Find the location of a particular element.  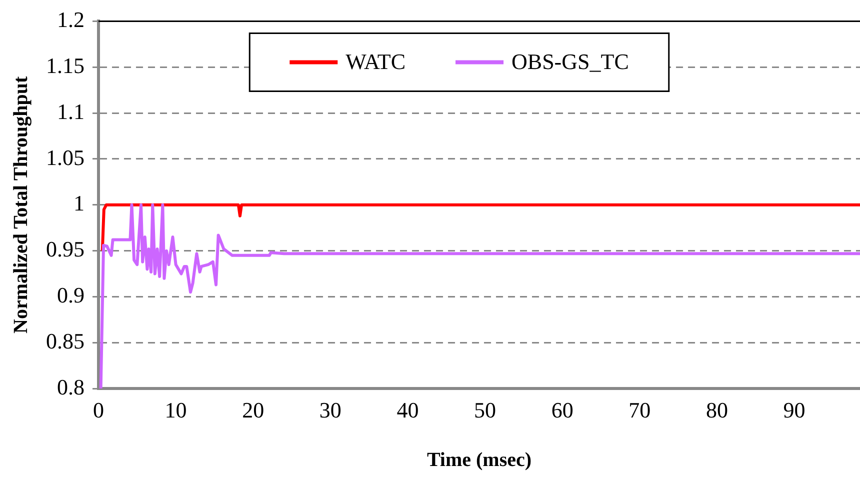

y-tick-label: 1.2 is located at coordinates (70, 19).